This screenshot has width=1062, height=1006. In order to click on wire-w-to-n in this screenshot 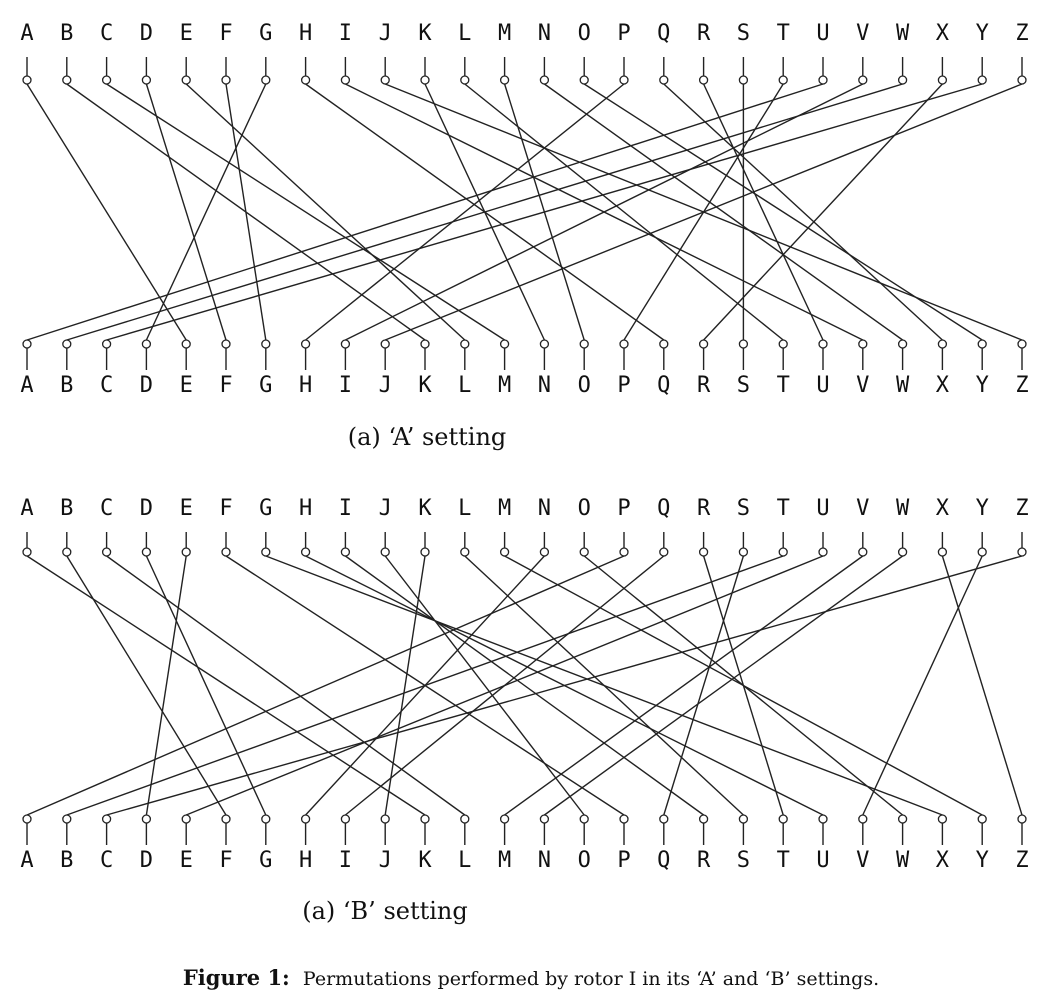, I will do `click(723, 685)`.